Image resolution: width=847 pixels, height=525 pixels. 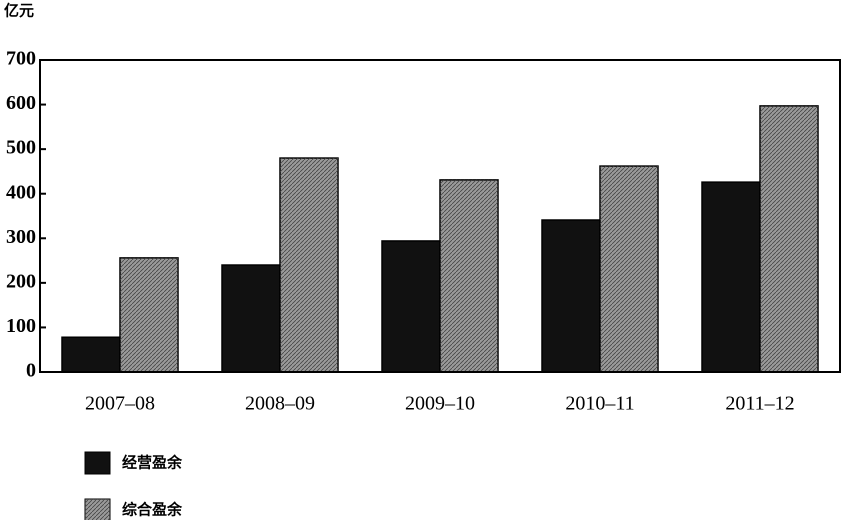 I want to click on y-tick-label: 600, so click(x=21, y=103).